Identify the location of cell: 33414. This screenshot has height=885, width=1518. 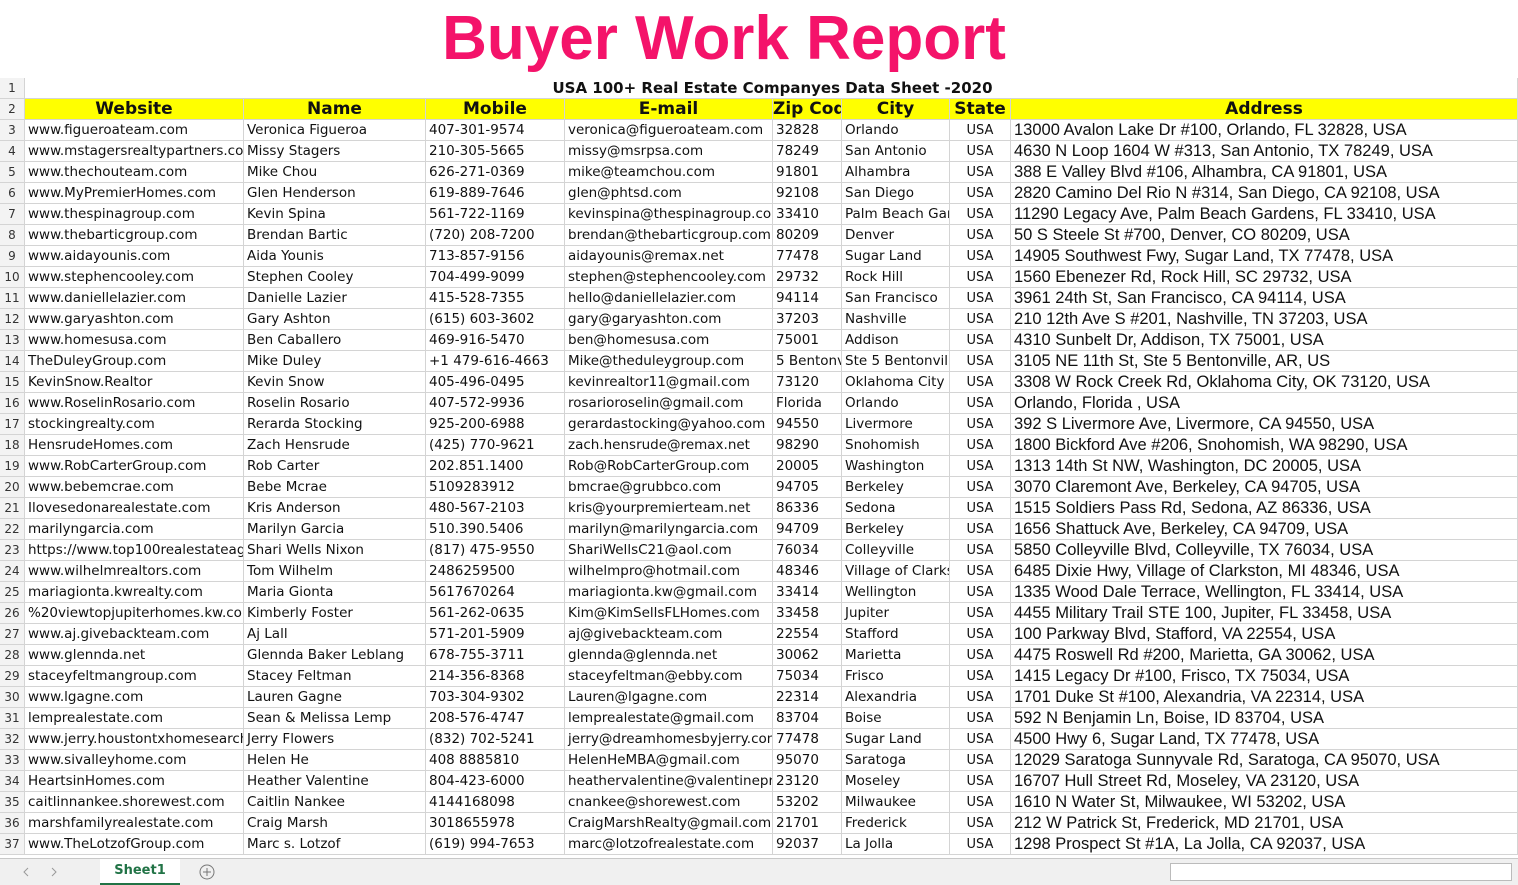
(807, 592).